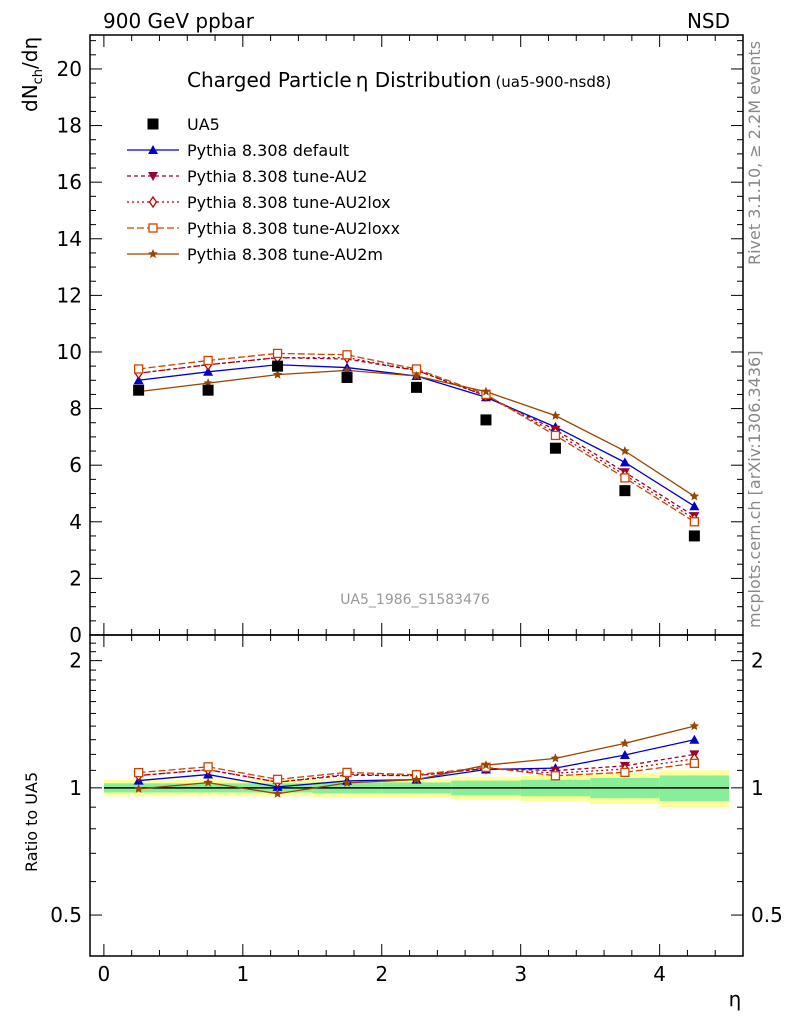 The height and width of the screenshot is (1024, 786). I want to click on rivet-label: Rivet 3.1.10, ≥ 2.2M events, so click(754, 153).